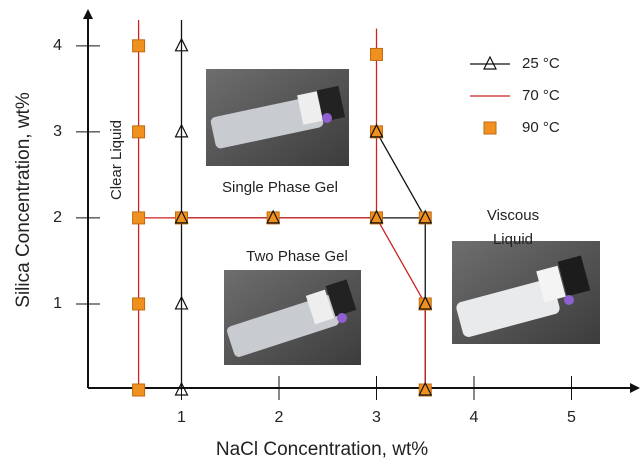  What do you see at coordinates (513, 239) in the screenshot?
I see `annotation: Liquid` at bounding box center [513, 239].